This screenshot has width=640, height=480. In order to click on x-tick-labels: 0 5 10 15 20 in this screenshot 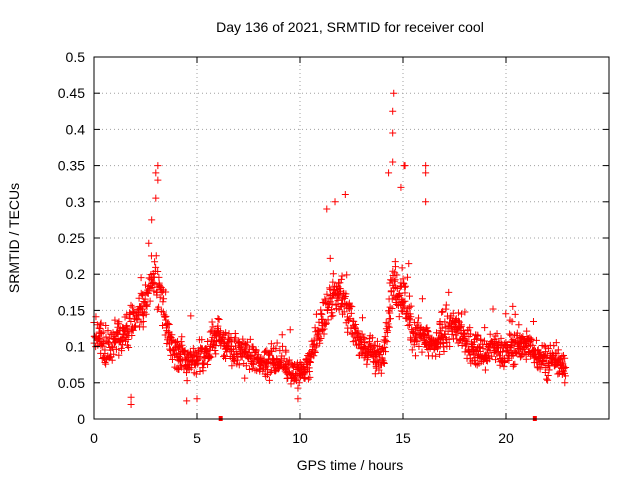, I will do `click(302, 438)`.